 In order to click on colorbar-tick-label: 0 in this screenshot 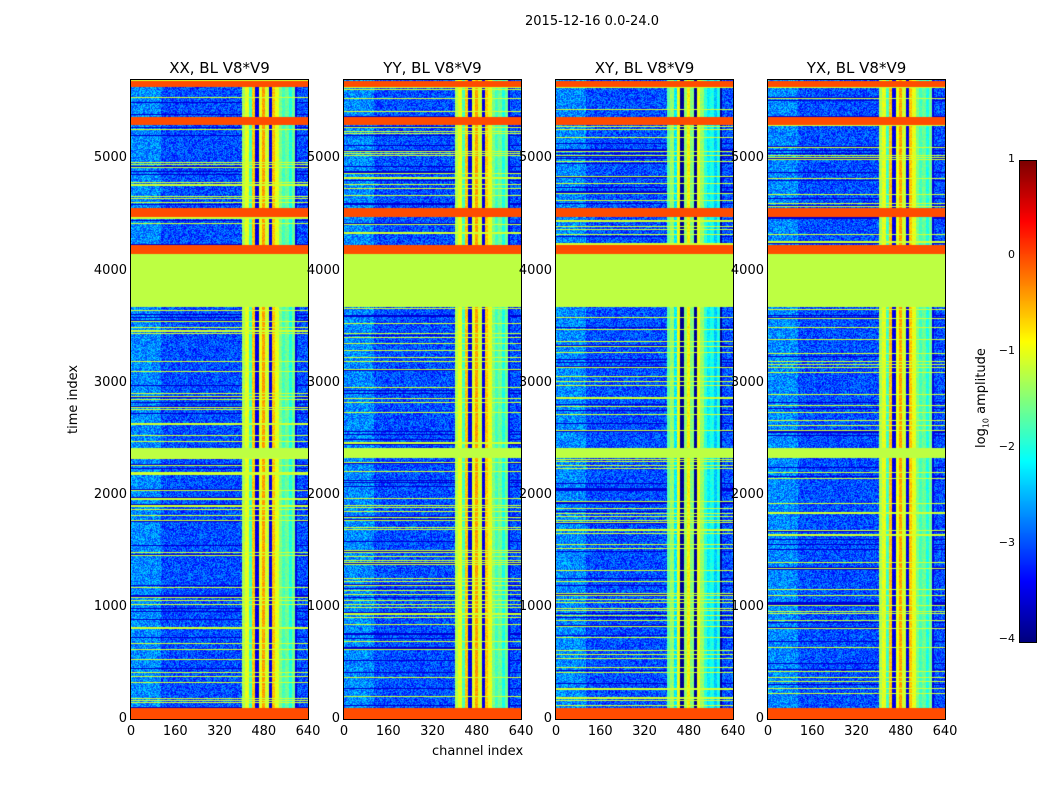, I will do `click(1011, 254)`.